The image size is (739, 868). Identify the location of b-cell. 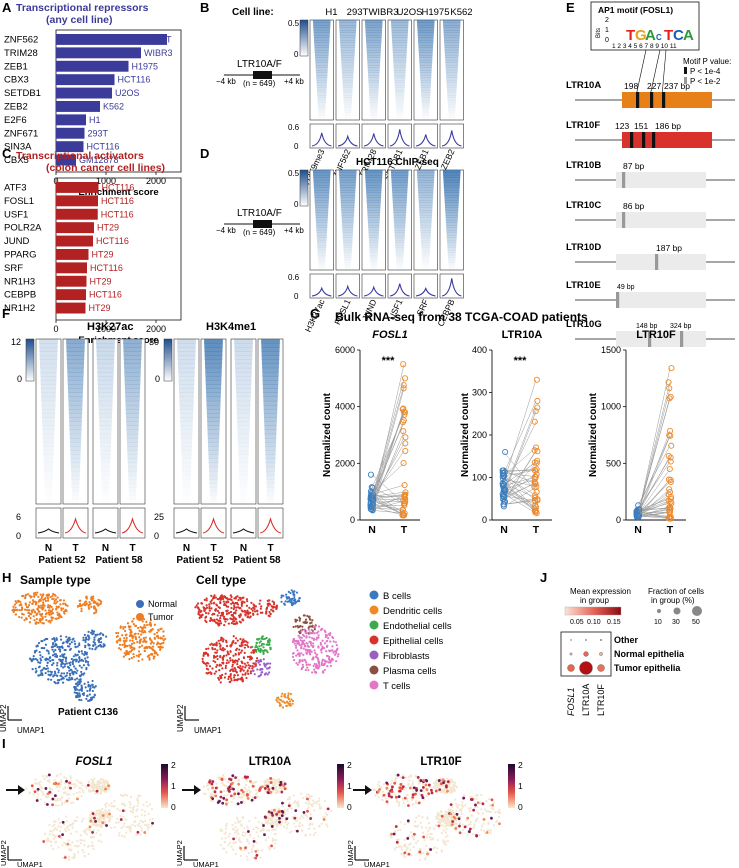
(290, 593).